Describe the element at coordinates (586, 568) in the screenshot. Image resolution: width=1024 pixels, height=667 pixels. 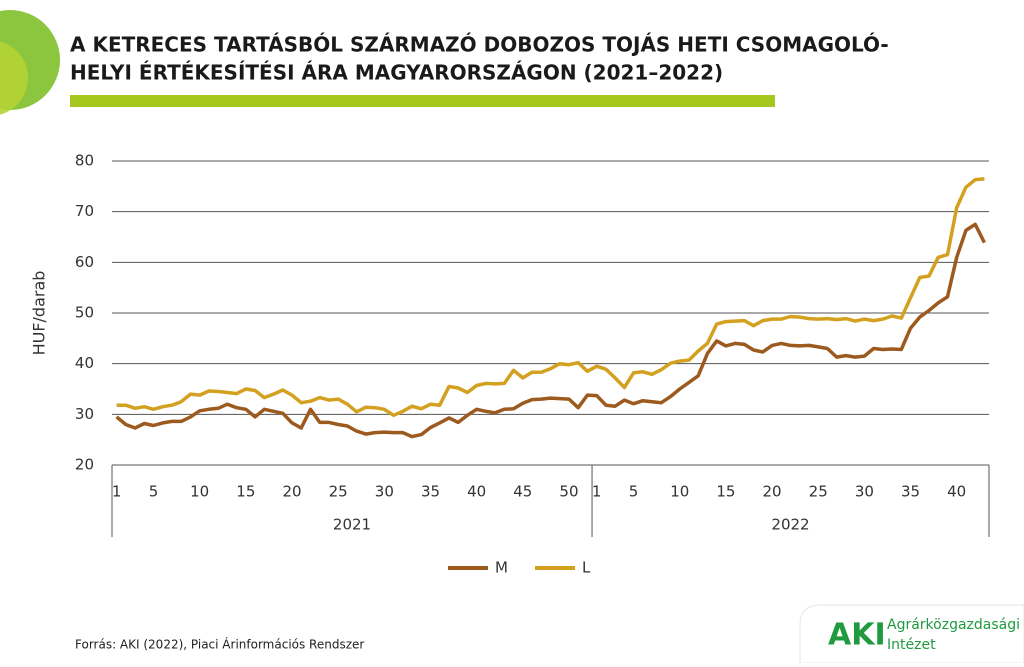
I see `legend-label: L` at that location.